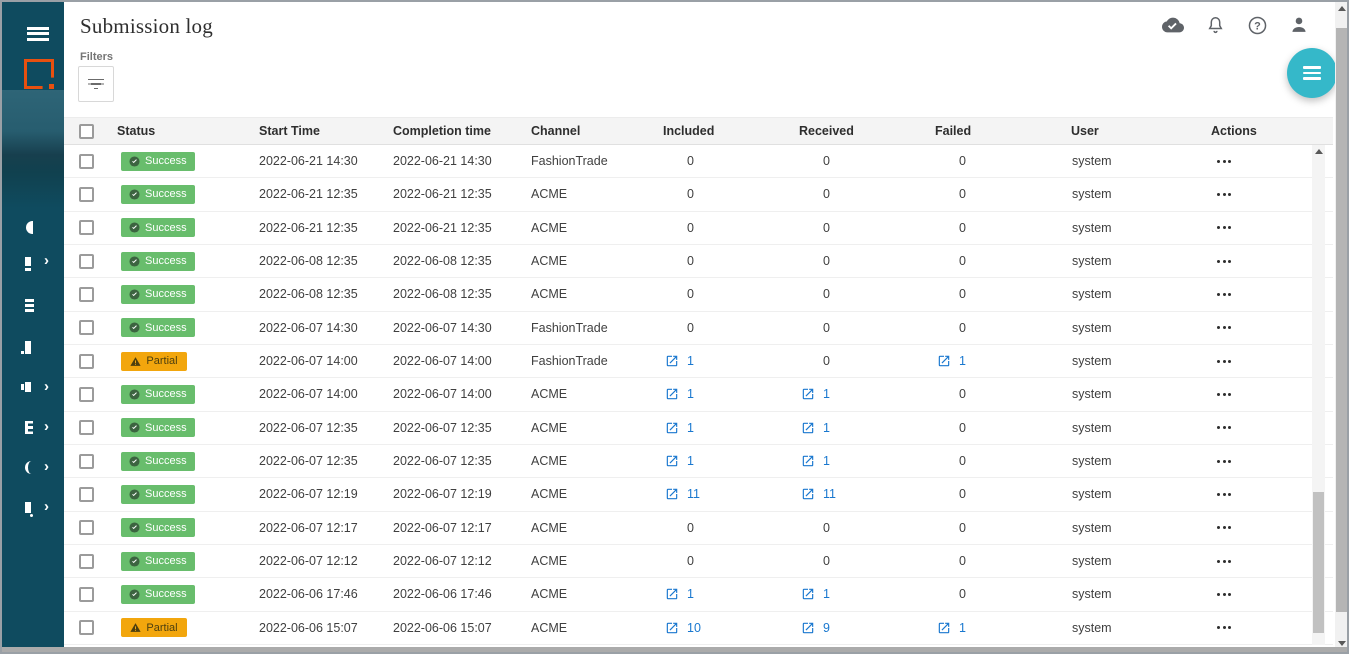 The image size is (1349, 654). What do you see at coordinates (1173, 25) in the screenshot?
I see `cloud-done-icon` at bounding box center [1173, 25].